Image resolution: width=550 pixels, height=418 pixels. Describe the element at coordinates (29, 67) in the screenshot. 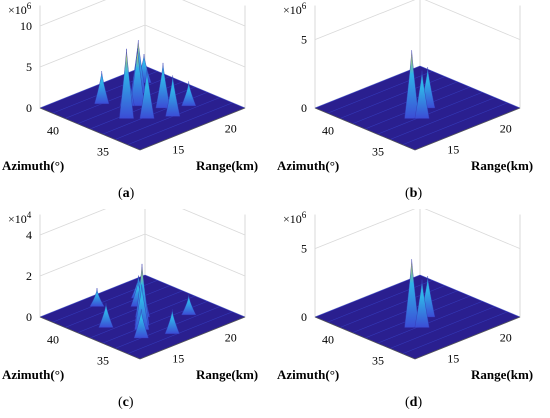

I see `z-tick-a-1: 5` at that location.